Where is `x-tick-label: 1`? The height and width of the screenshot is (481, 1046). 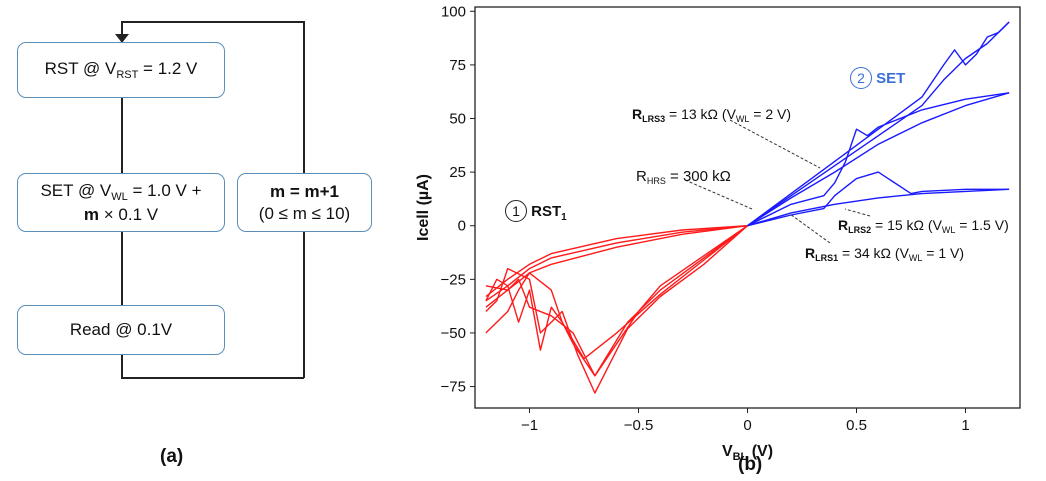 x-tick-label: 1 is located at coordinates (965, 425).